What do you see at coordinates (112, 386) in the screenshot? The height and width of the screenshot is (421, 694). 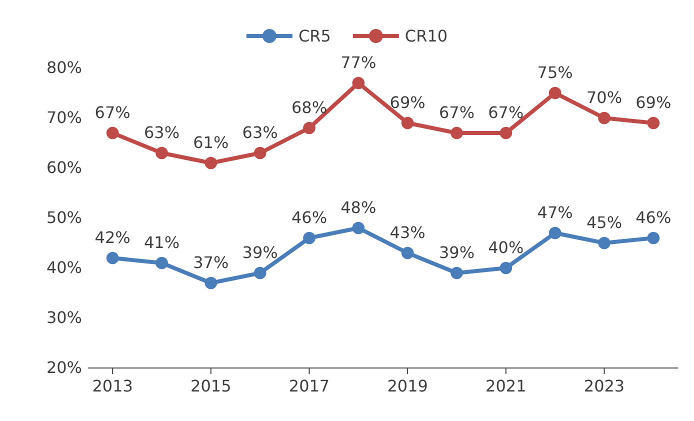 I see `x-tick-label: 2013` at bounding box center [112, 386].